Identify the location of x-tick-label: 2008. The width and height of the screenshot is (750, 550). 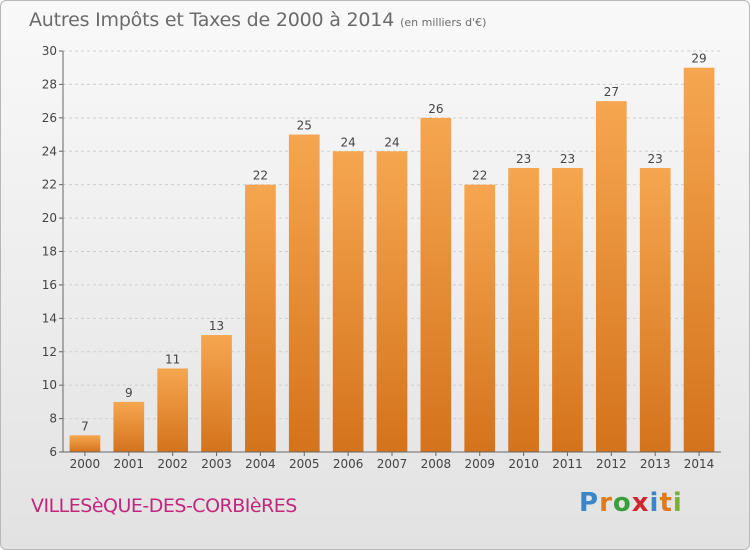
(436, 464).